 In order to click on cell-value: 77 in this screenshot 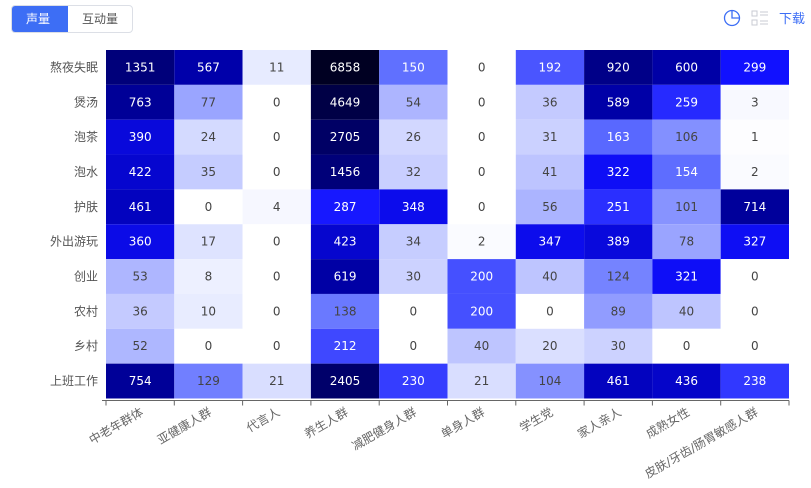, I will do `click(208, 102)`.